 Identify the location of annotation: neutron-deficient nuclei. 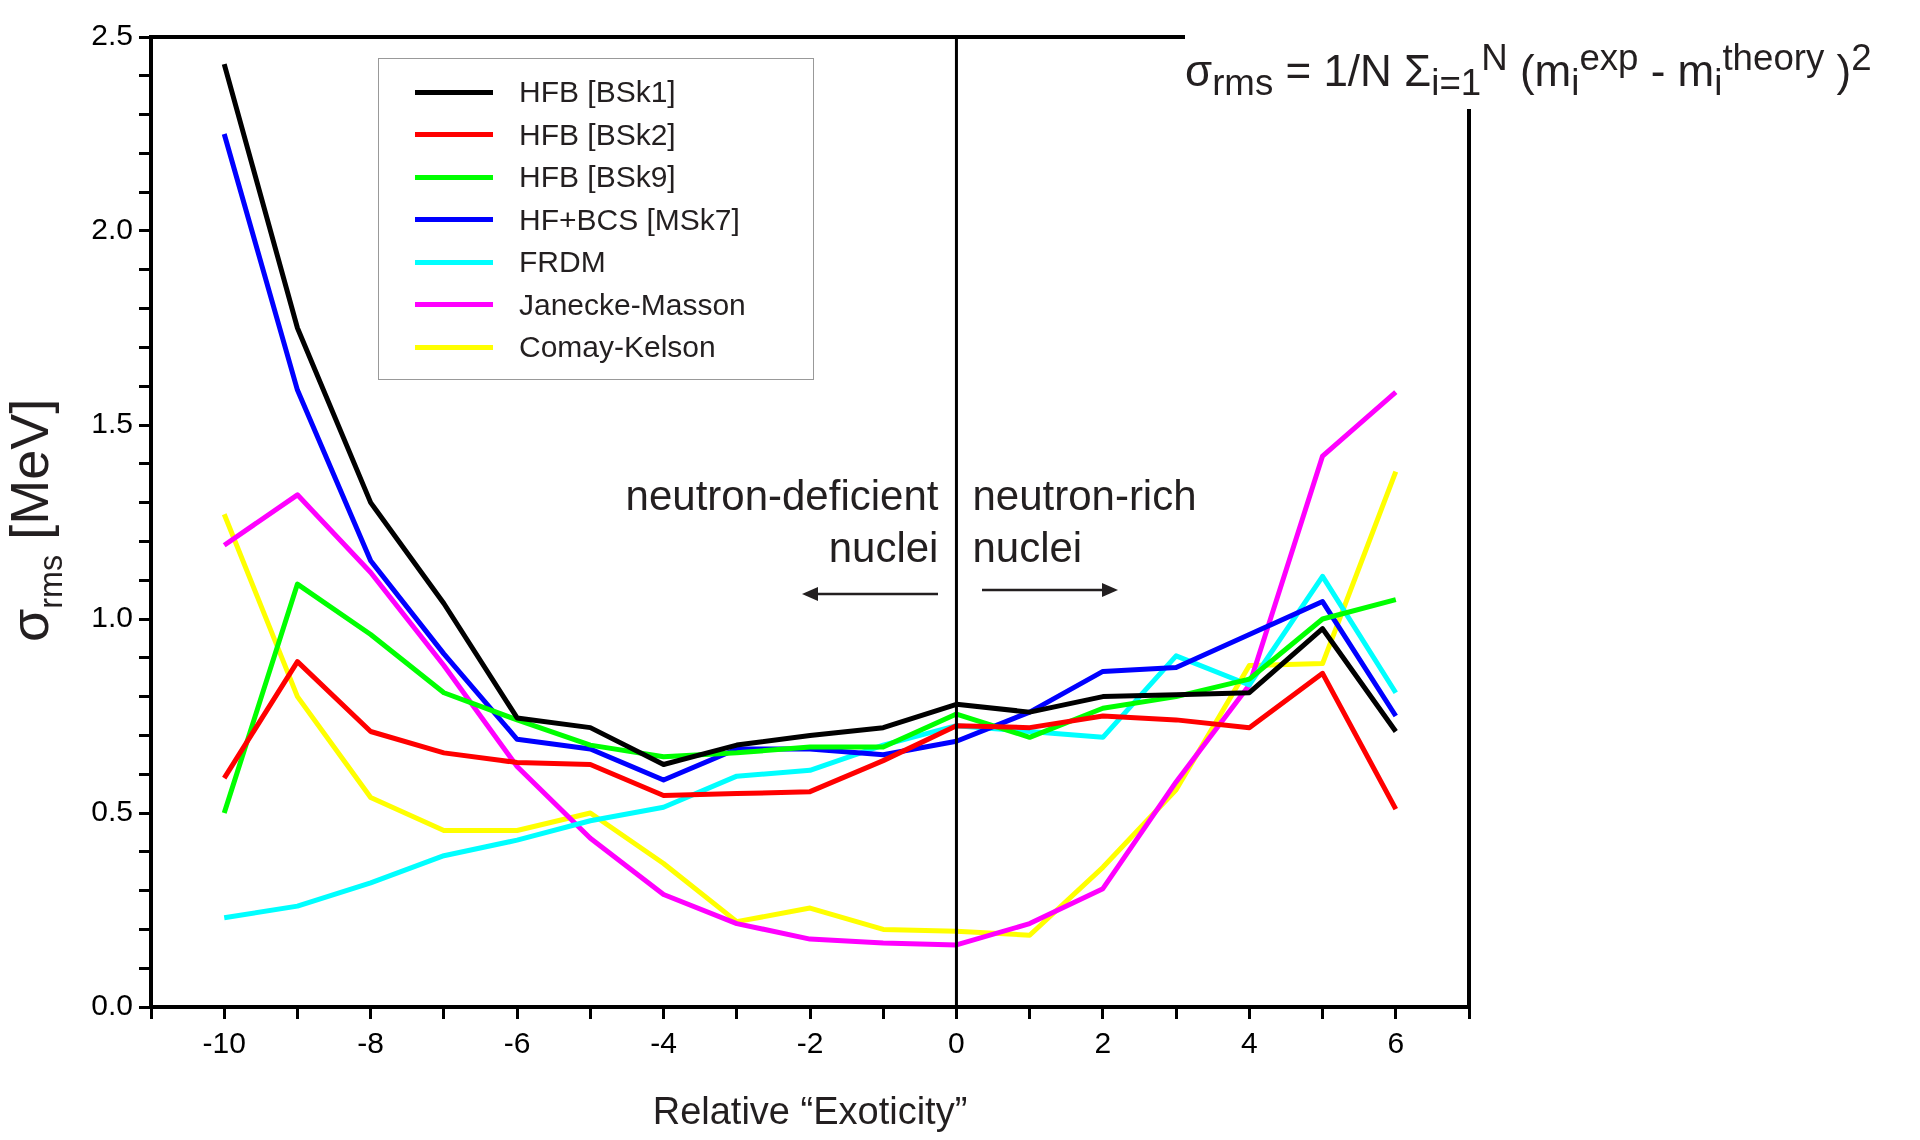
(782, 522).